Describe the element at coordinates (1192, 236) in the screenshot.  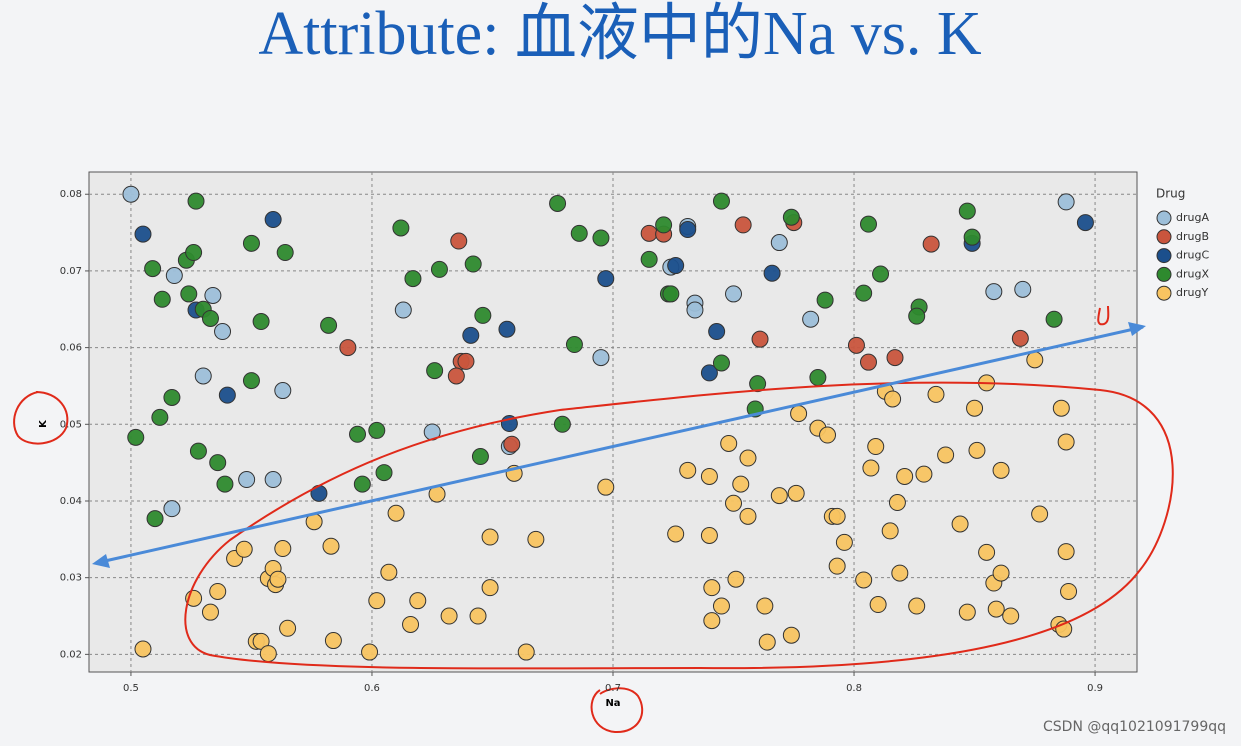
I see `legend-label: drugB` at that location.